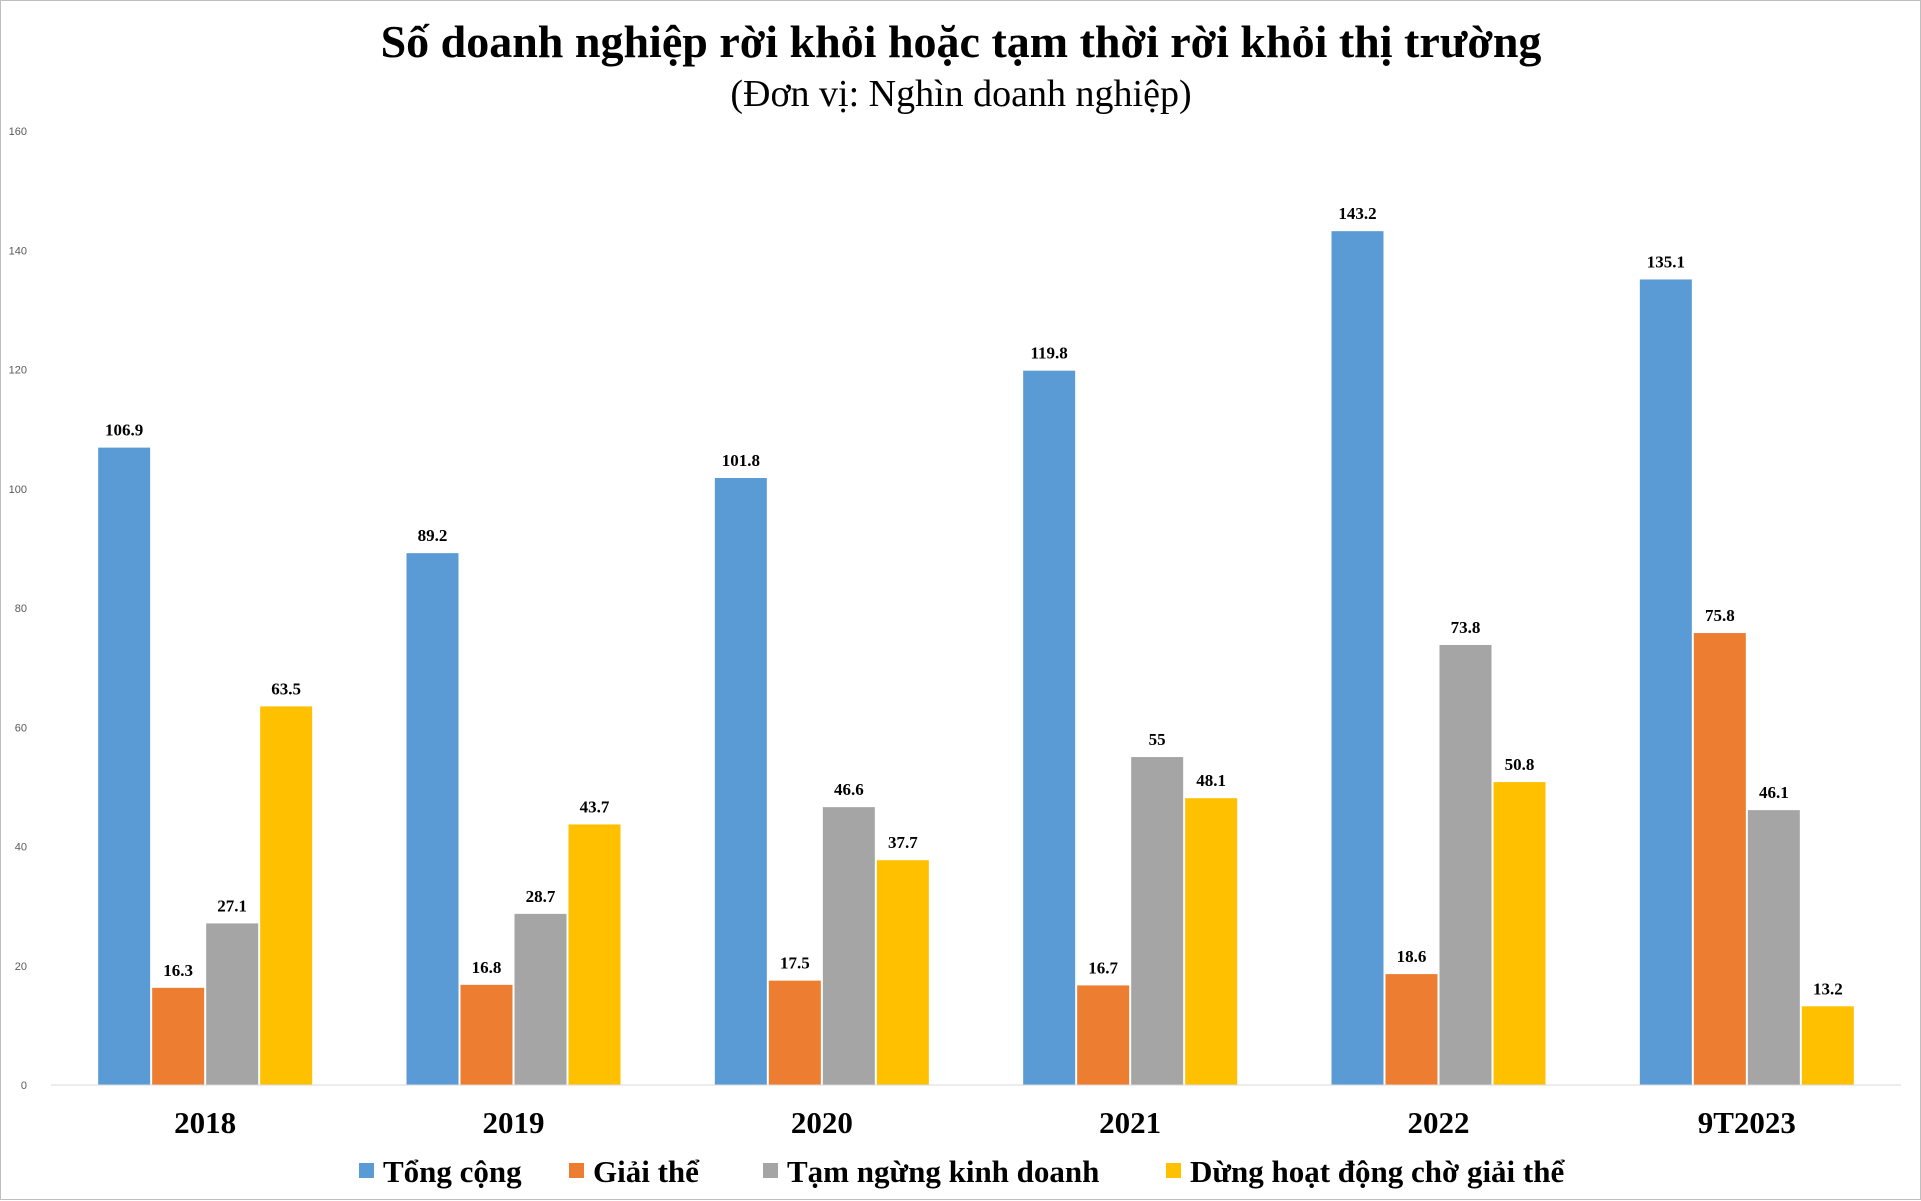 The height and width of the screenshot is (1201, 1921). Describe the element at coordinates (1520, 764) in the screenshot. I see `data-label: 50.8` at that location.